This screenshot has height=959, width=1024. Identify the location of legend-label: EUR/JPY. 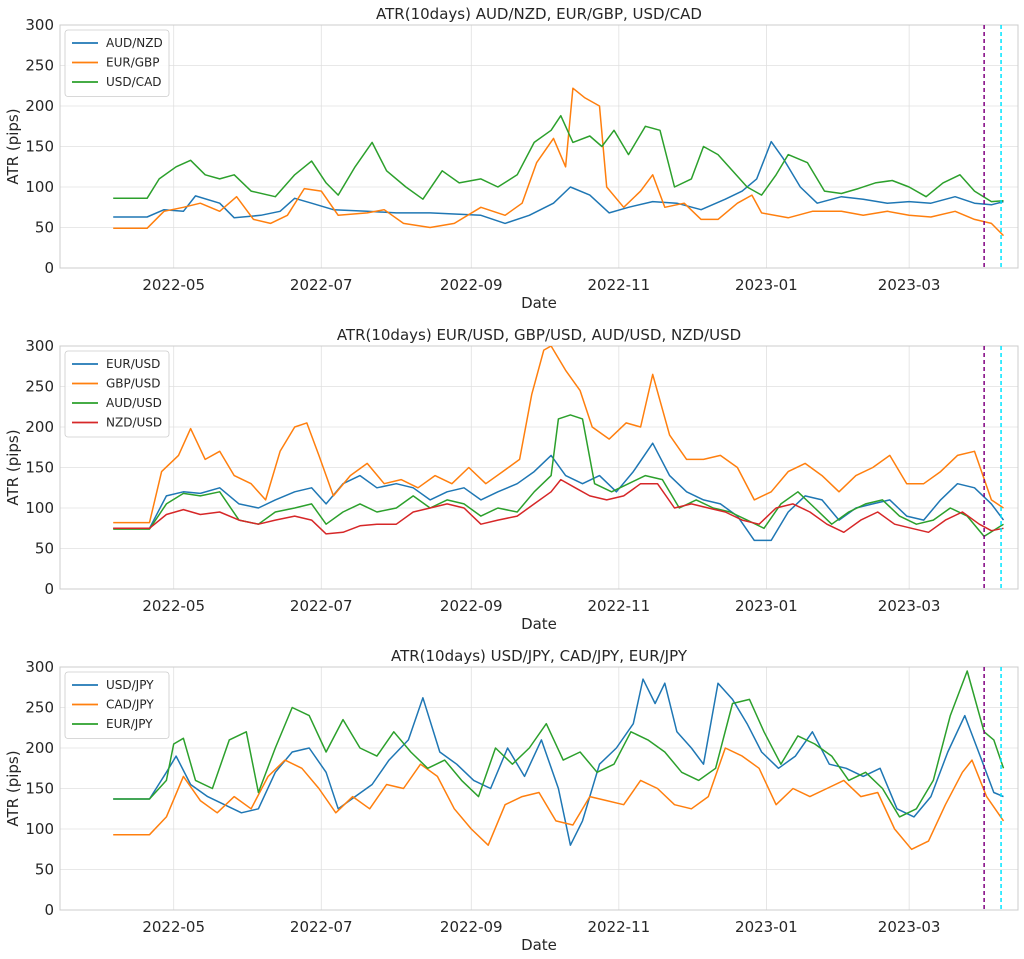
(129, 724).